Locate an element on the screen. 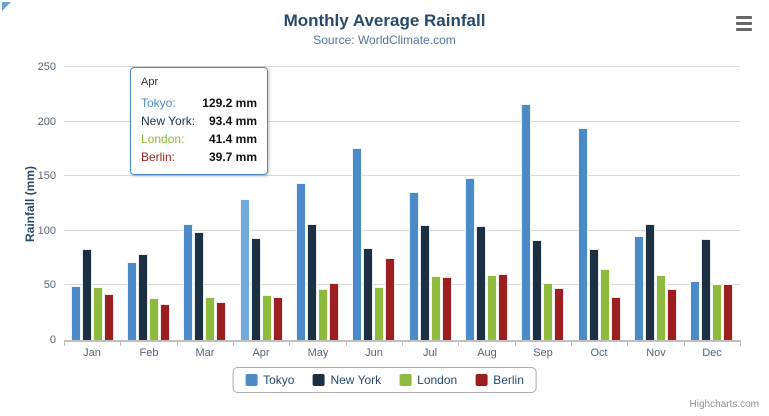  x-axis-label: Jul is located at coordinates (430, 353).